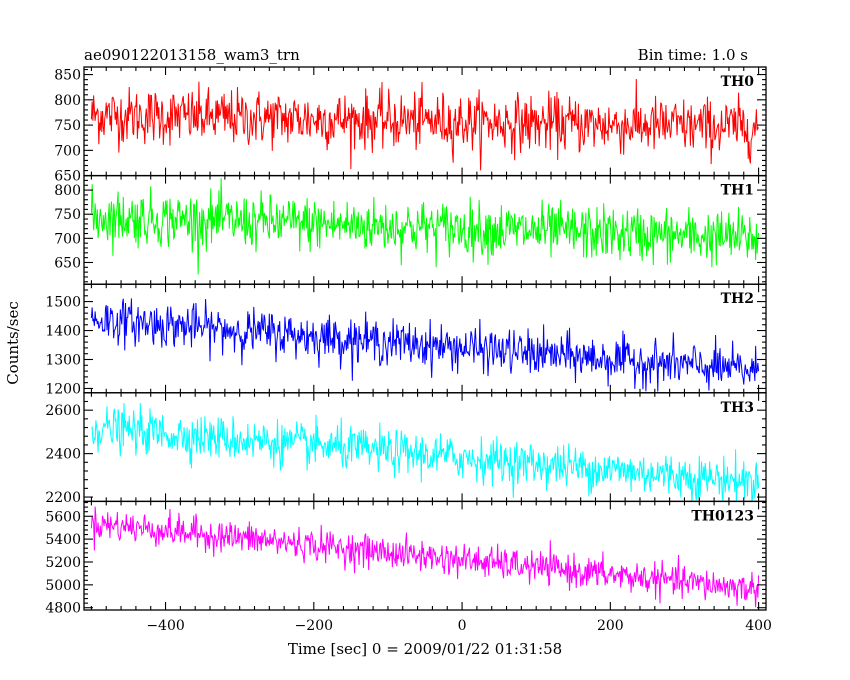  Describe the element at coordinates (63, 389) in the screenshot. I see `y-tick-label: 1200` at that location.